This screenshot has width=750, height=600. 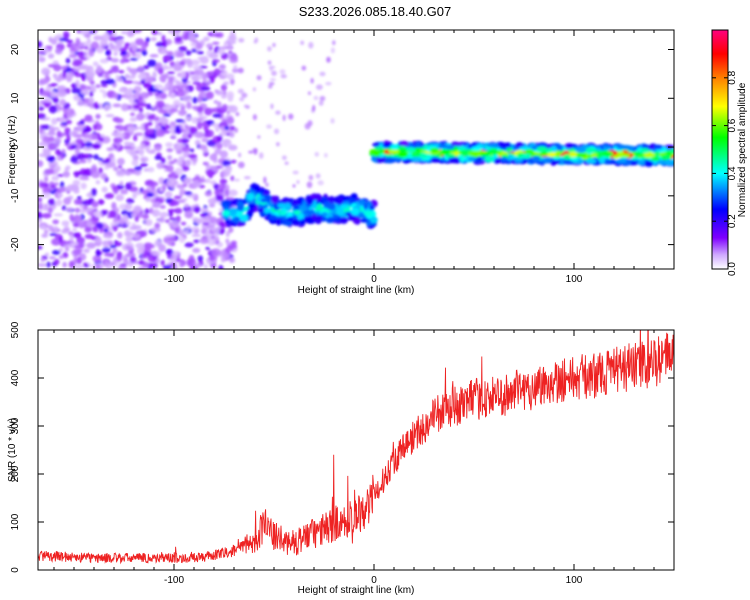 What do you see at coordinates (15, 377) in the screenshot?
I see `y-tick-label: 400` at bounding box center [15, 377].